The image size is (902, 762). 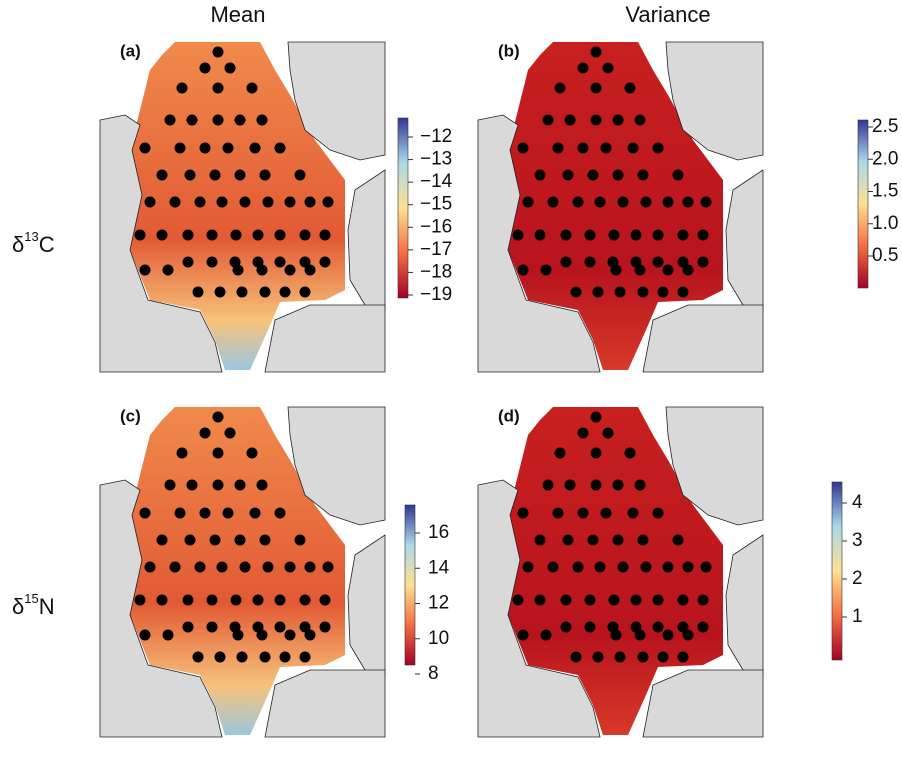 What do you see at coordinates (857, 578) in the screenshot?
I see `colorbar-tick-label: 2` at bounding box center [857, 578].